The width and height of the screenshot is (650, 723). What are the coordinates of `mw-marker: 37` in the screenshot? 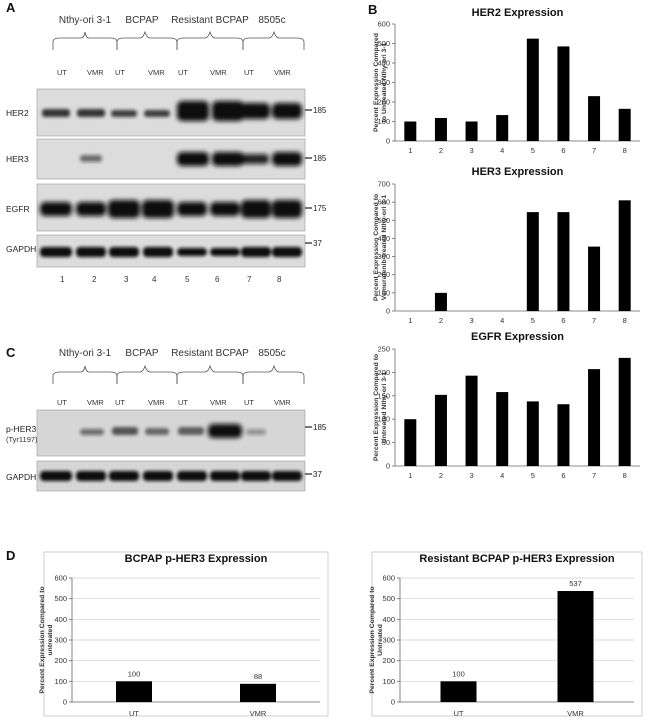 It's located at (317, 474).